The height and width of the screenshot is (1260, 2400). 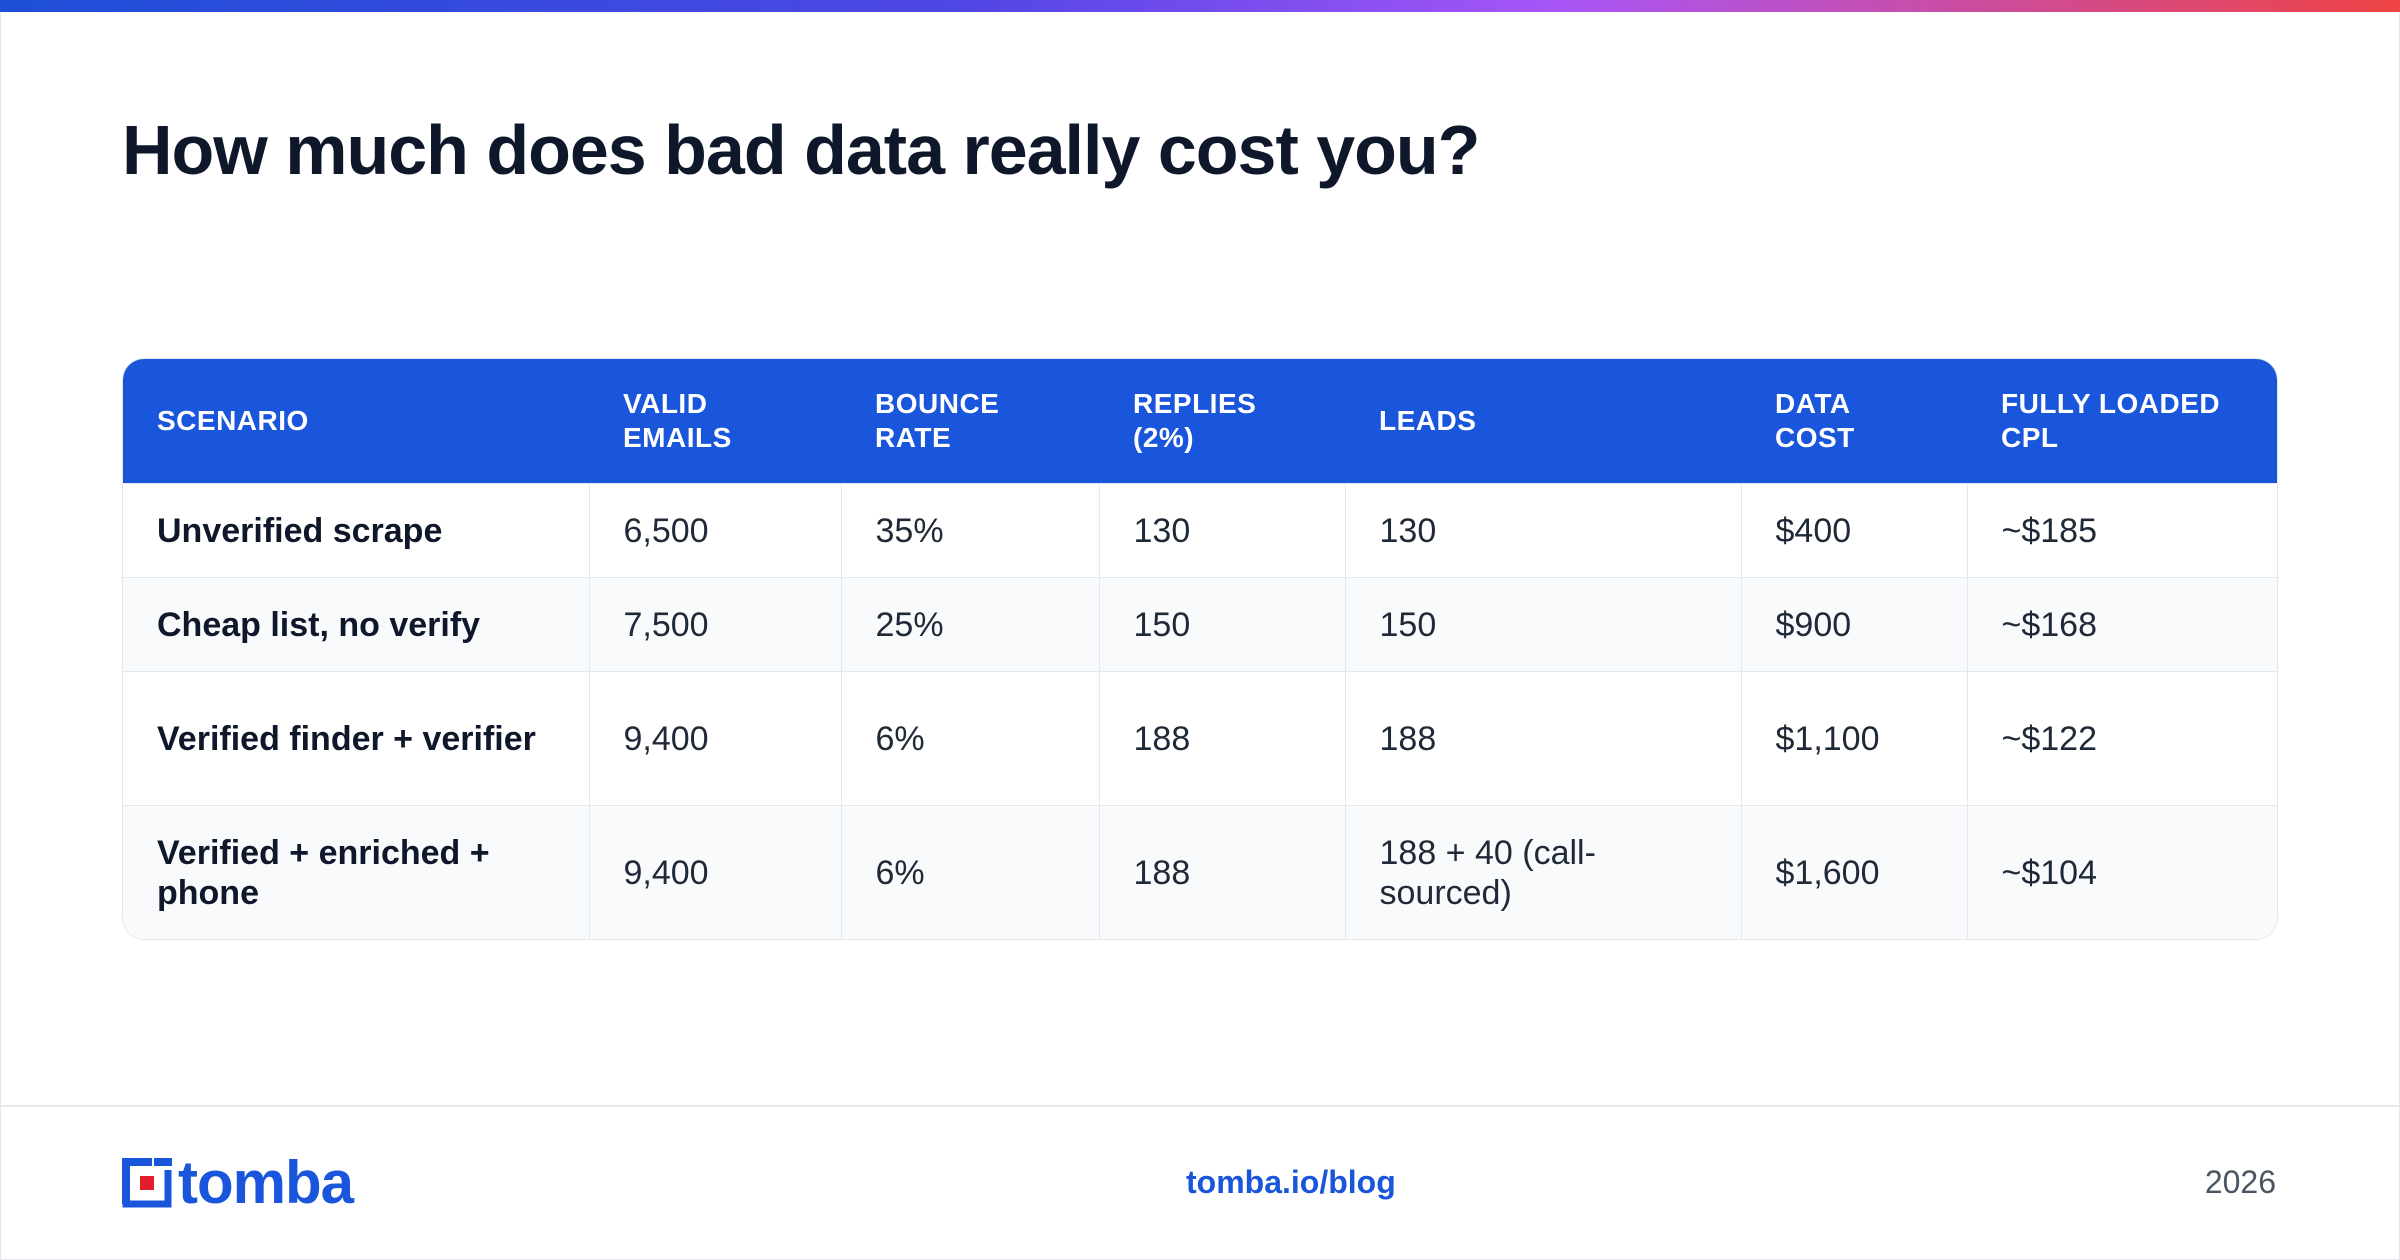 I want to click on cell-leads: 150, so click(x=1542, y=624).